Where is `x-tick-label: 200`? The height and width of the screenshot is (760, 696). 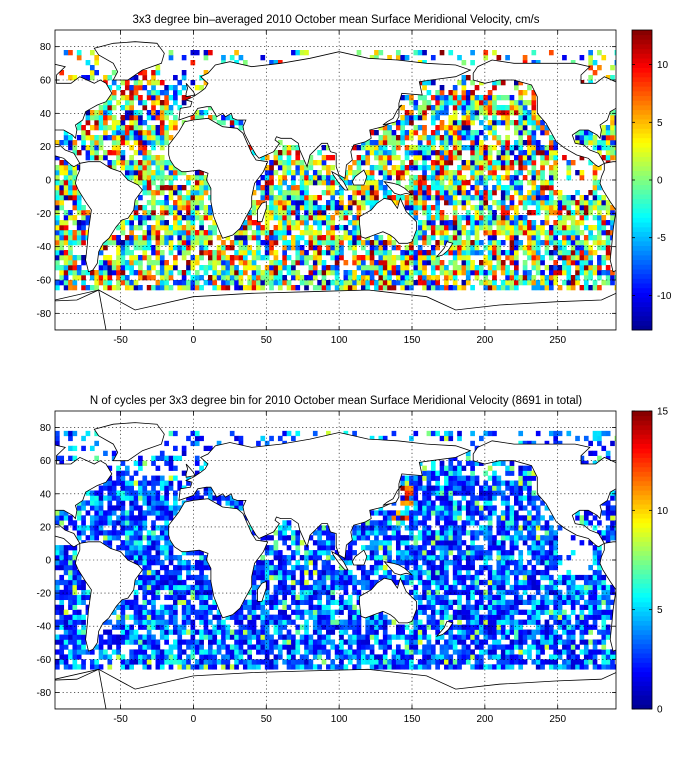 x-tick-label: 200 is located at coordinates (485, 340).